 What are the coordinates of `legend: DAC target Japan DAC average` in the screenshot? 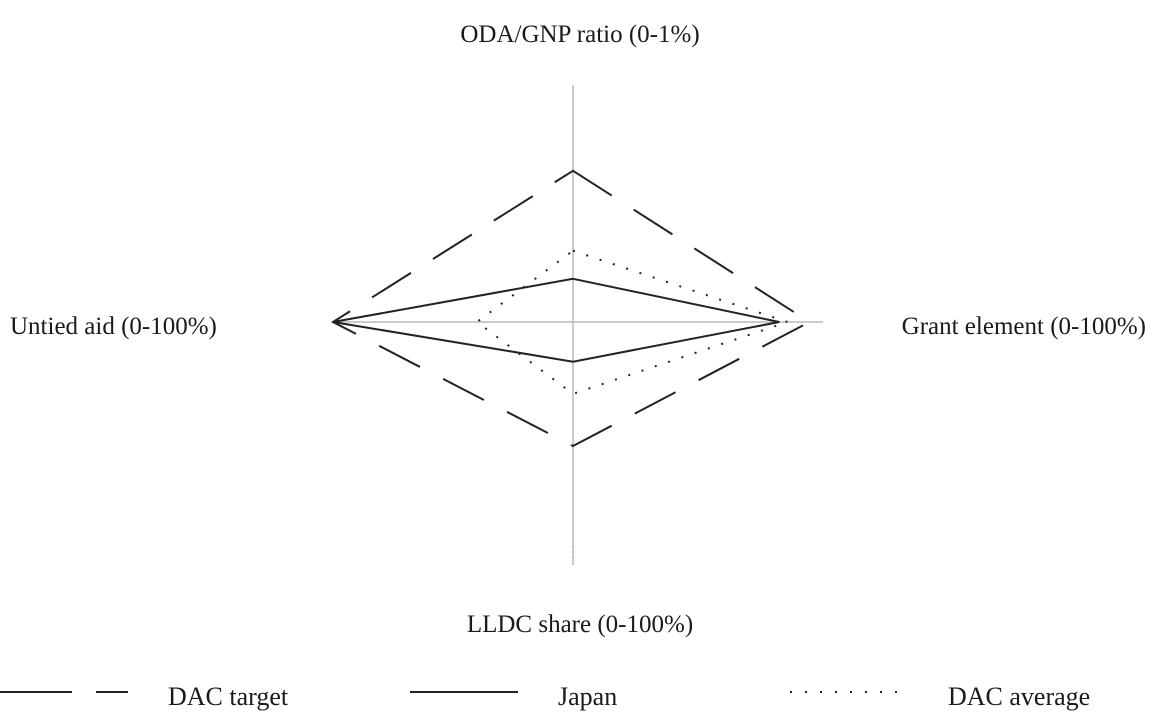 It's located at (580, 693).